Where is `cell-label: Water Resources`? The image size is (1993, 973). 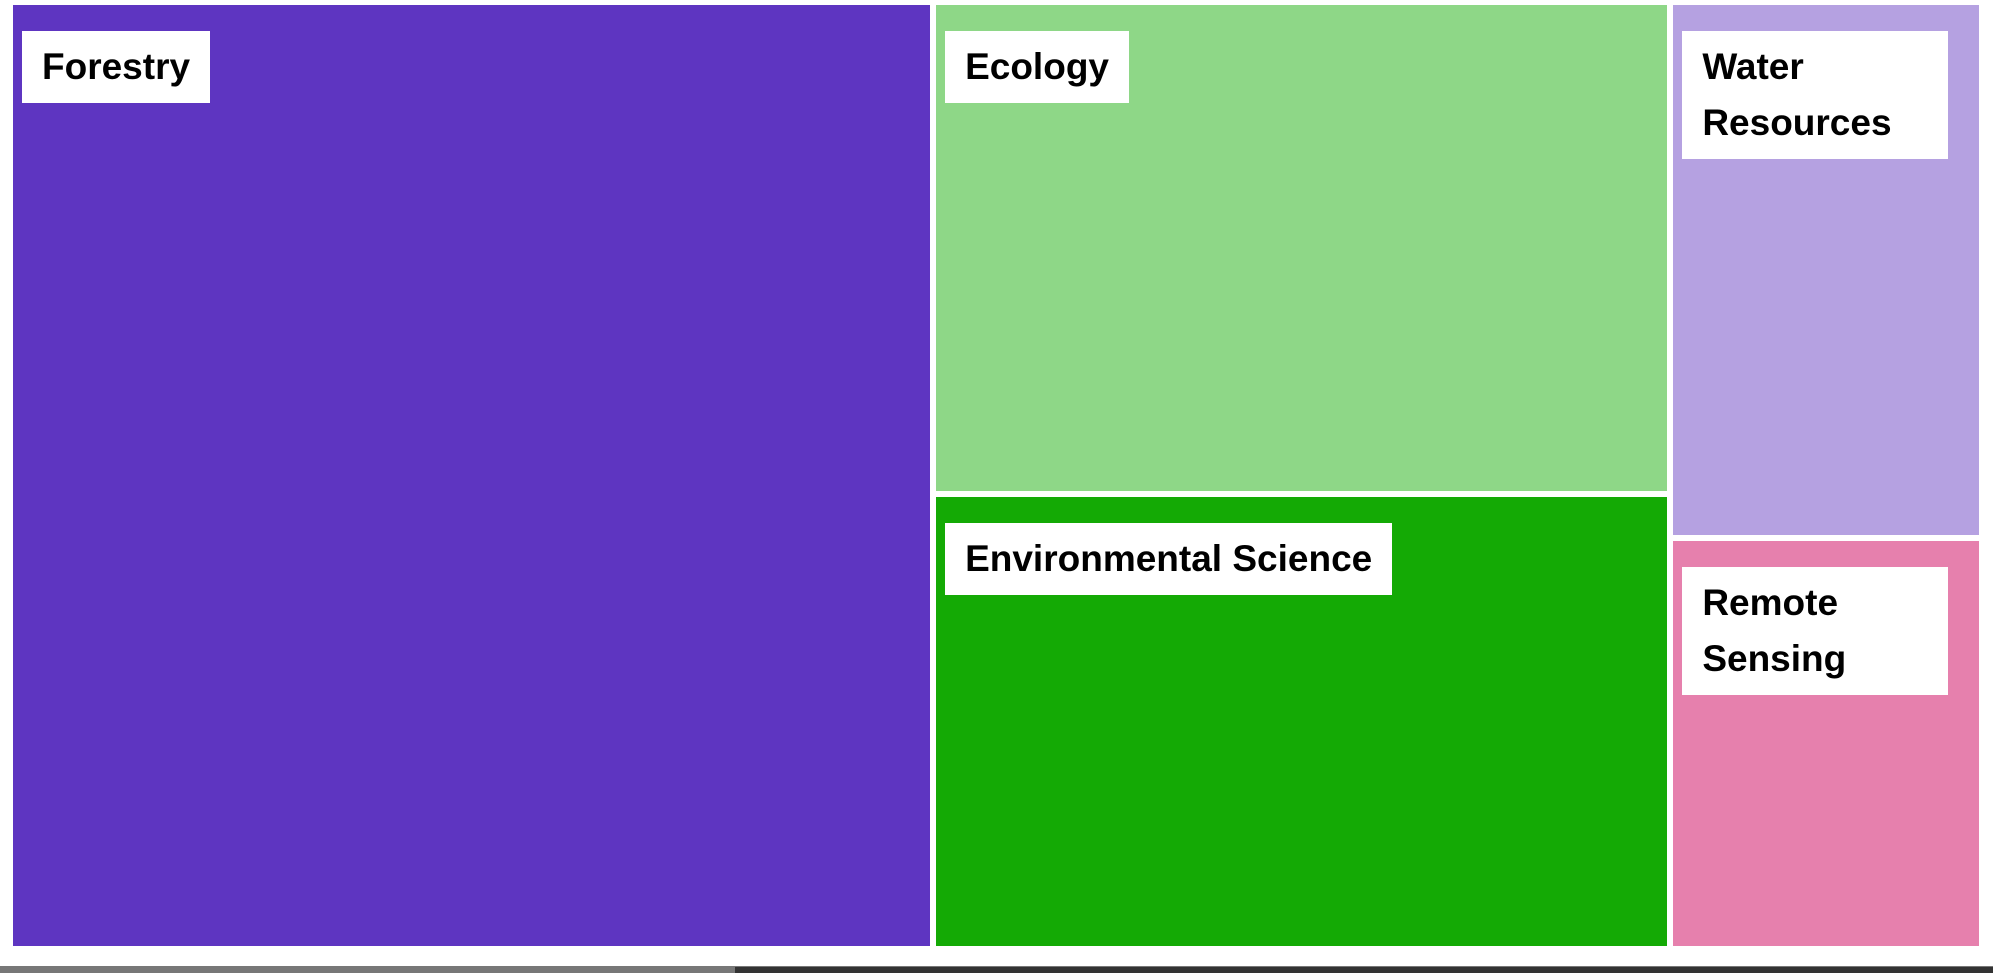 cell-label: Water Resources is located at coordinates (1815, 95).